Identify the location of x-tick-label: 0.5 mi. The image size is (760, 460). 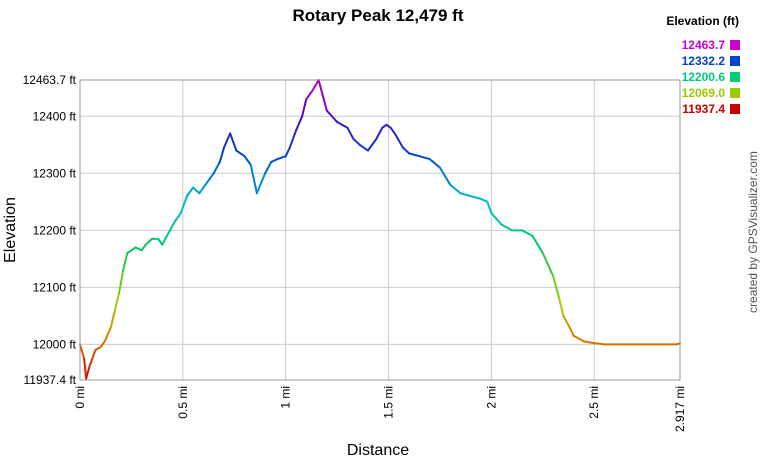
(183, 402).